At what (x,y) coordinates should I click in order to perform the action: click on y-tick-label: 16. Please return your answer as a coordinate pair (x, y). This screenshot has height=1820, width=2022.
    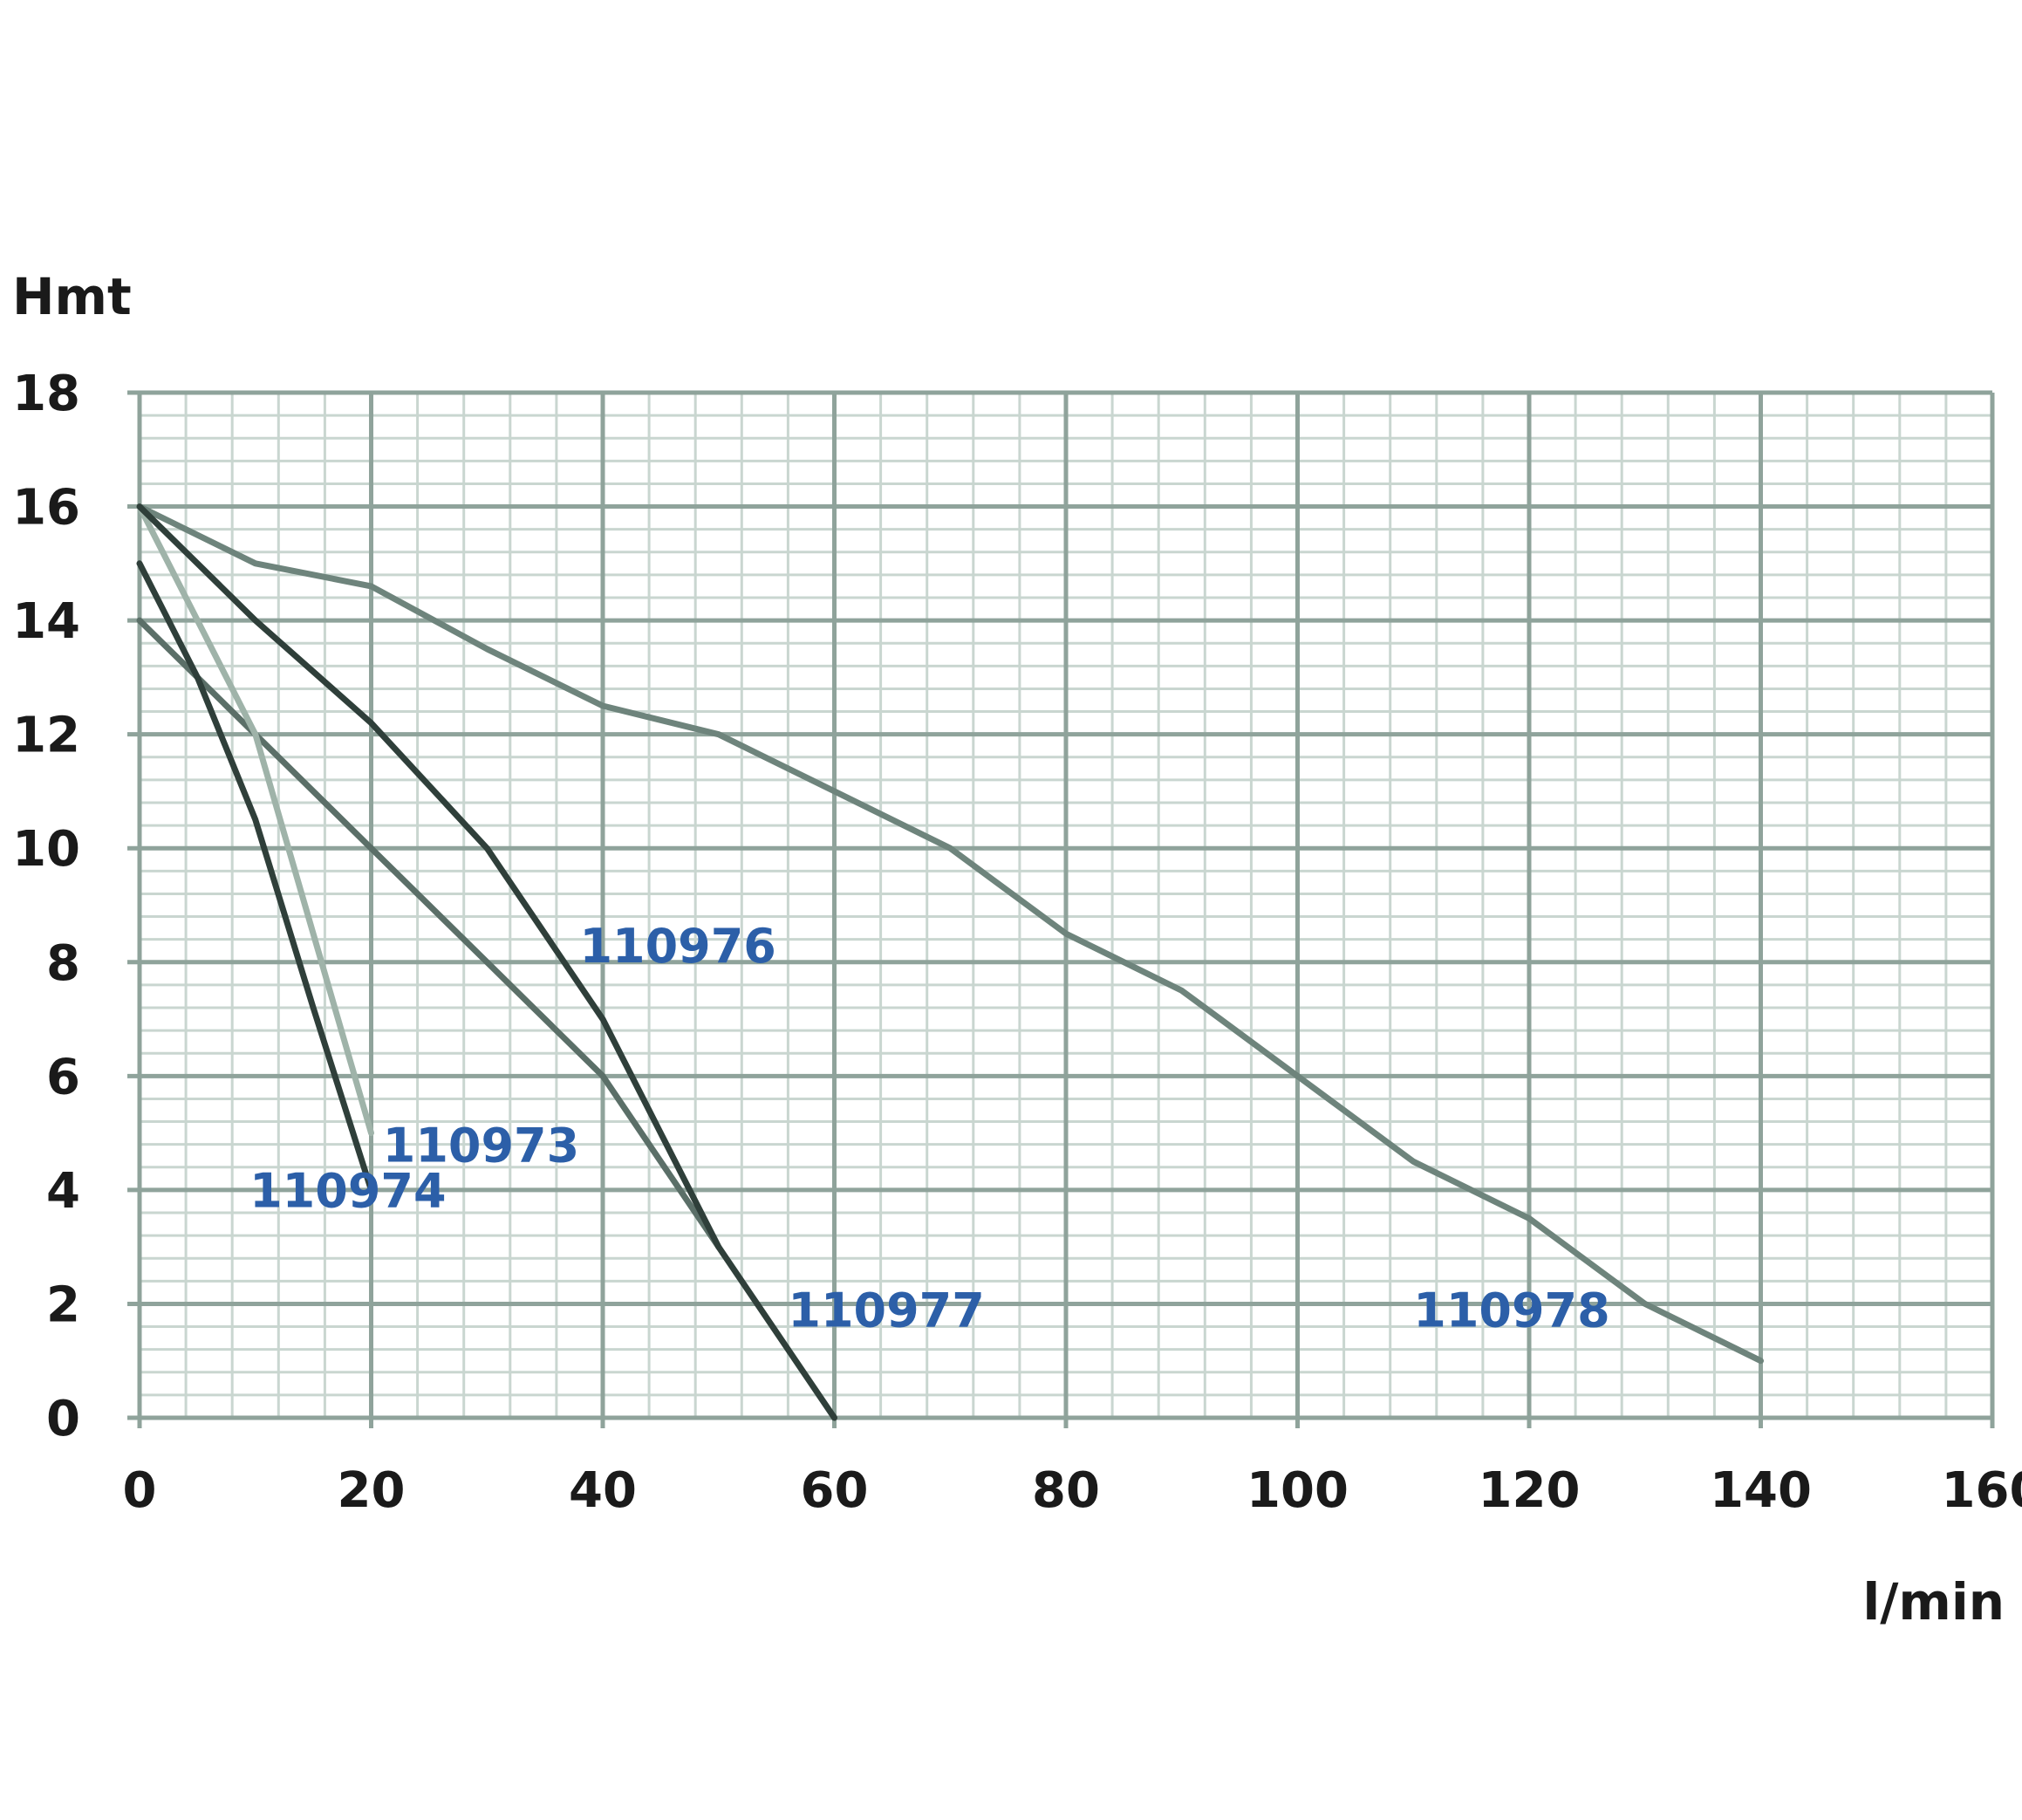
    Looking at the image, I should click on (46, 508).